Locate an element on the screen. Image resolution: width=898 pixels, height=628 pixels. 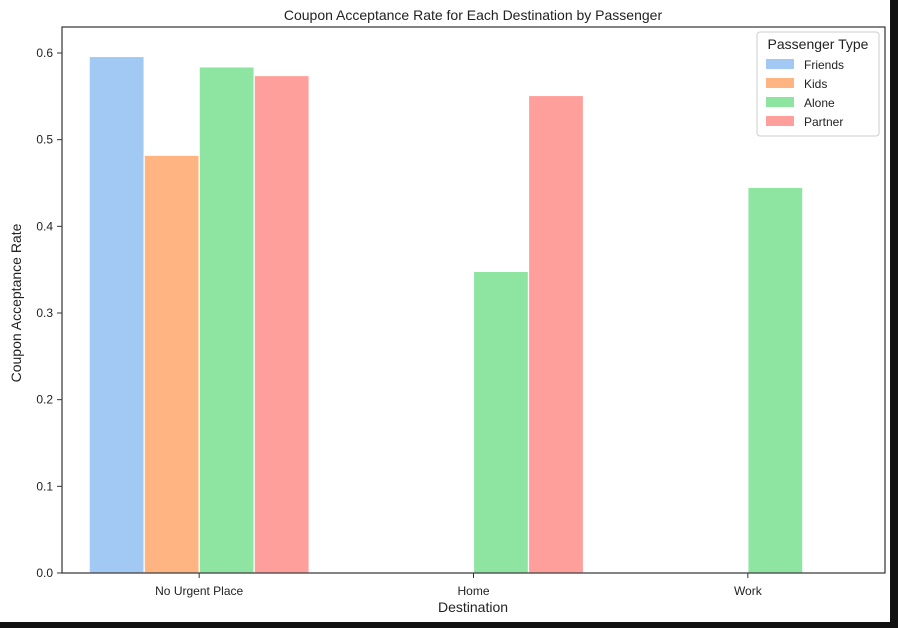
legend-label-friends: Friends is located at coordinates (824, 65).